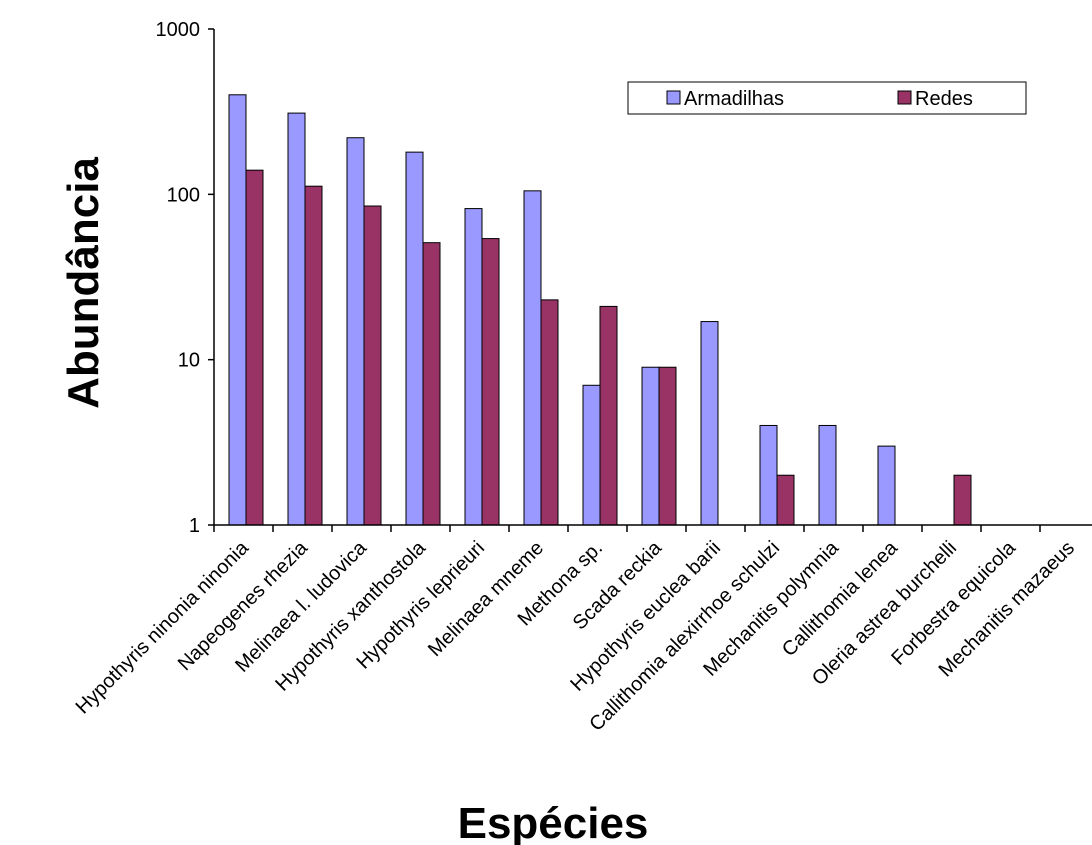 The image size is (1092, 845). Describe the element at coordinates (83, 283) in the screenshot. I see `y-axis-title: Abundância` at that location.